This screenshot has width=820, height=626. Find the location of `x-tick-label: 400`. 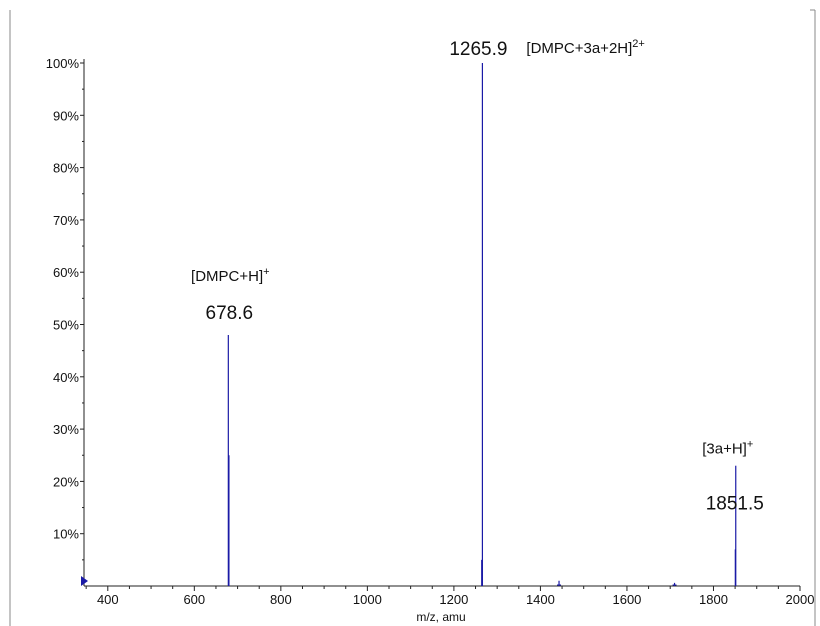

x-tick-label: 400 is located at coordinates (108, 599).